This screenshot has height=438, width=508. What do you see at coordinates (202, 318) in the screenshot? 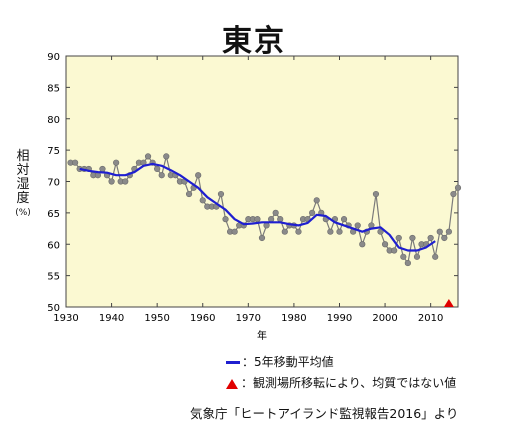
I see `x-tick-label: 1960` at bounding box center [202, 318].